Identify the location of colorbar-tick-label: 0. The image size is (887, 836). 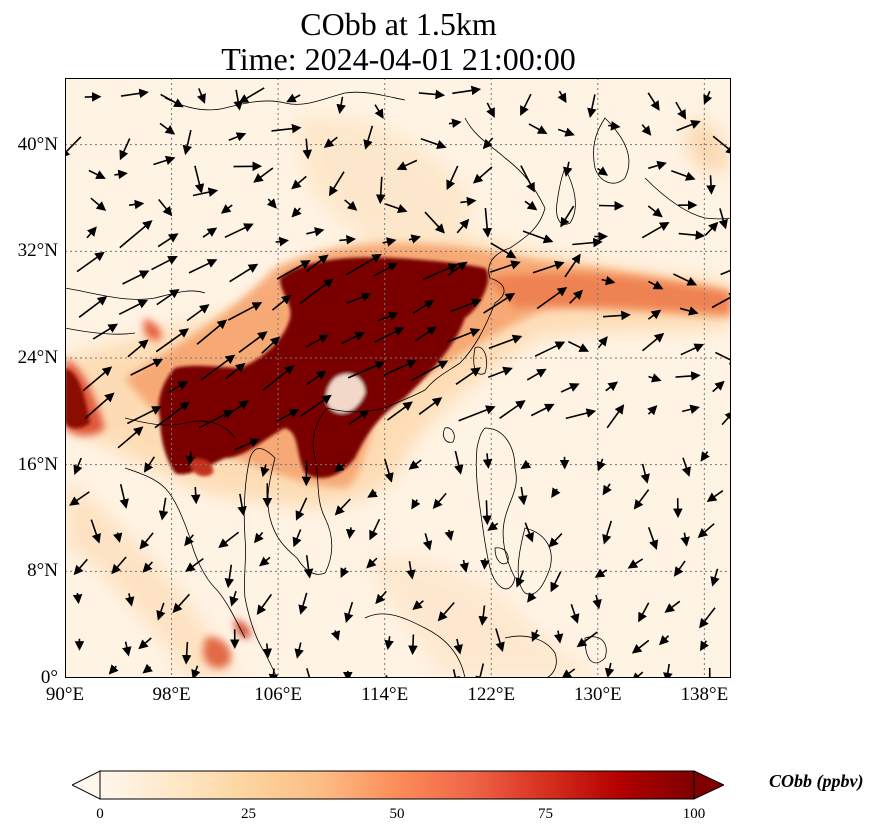
(100, 814).